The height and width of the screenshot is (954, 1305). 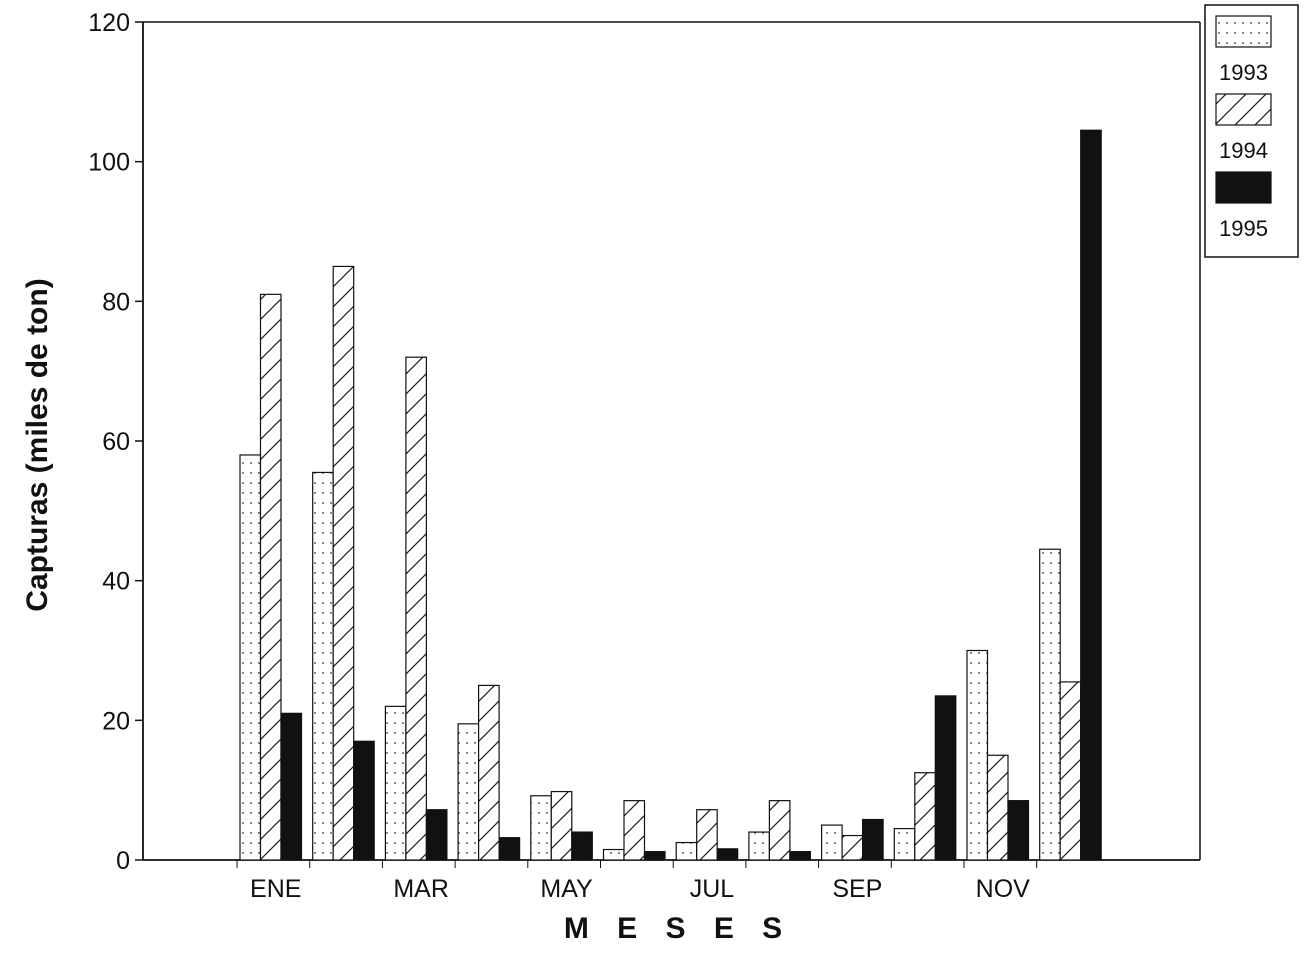 I want to click on bar-1993-dic, so click(x=1050, y=704).